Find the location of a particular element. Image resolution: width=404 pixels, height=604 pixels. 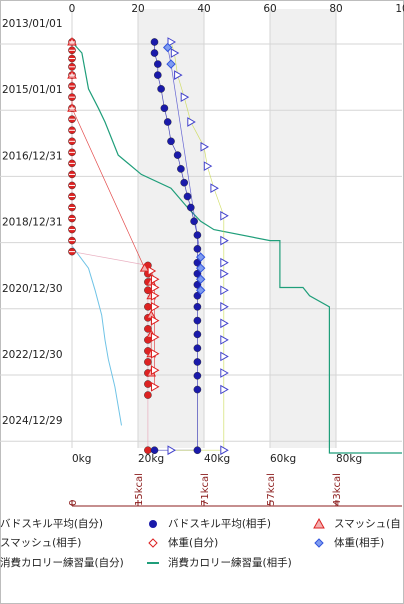

calorie-tick-label: 0 is located at coordinates (73, 503).